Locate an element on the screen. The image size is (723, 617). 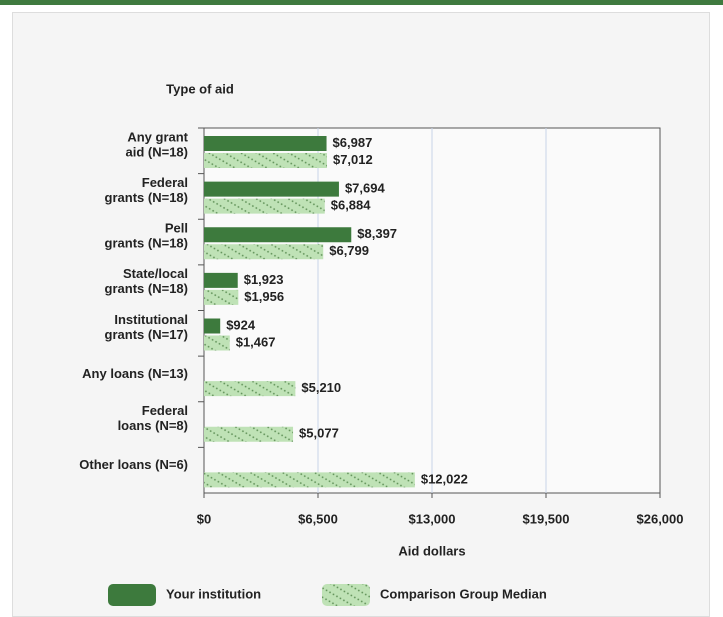
value-label: $1,923 is located at coordinates (264, 279).